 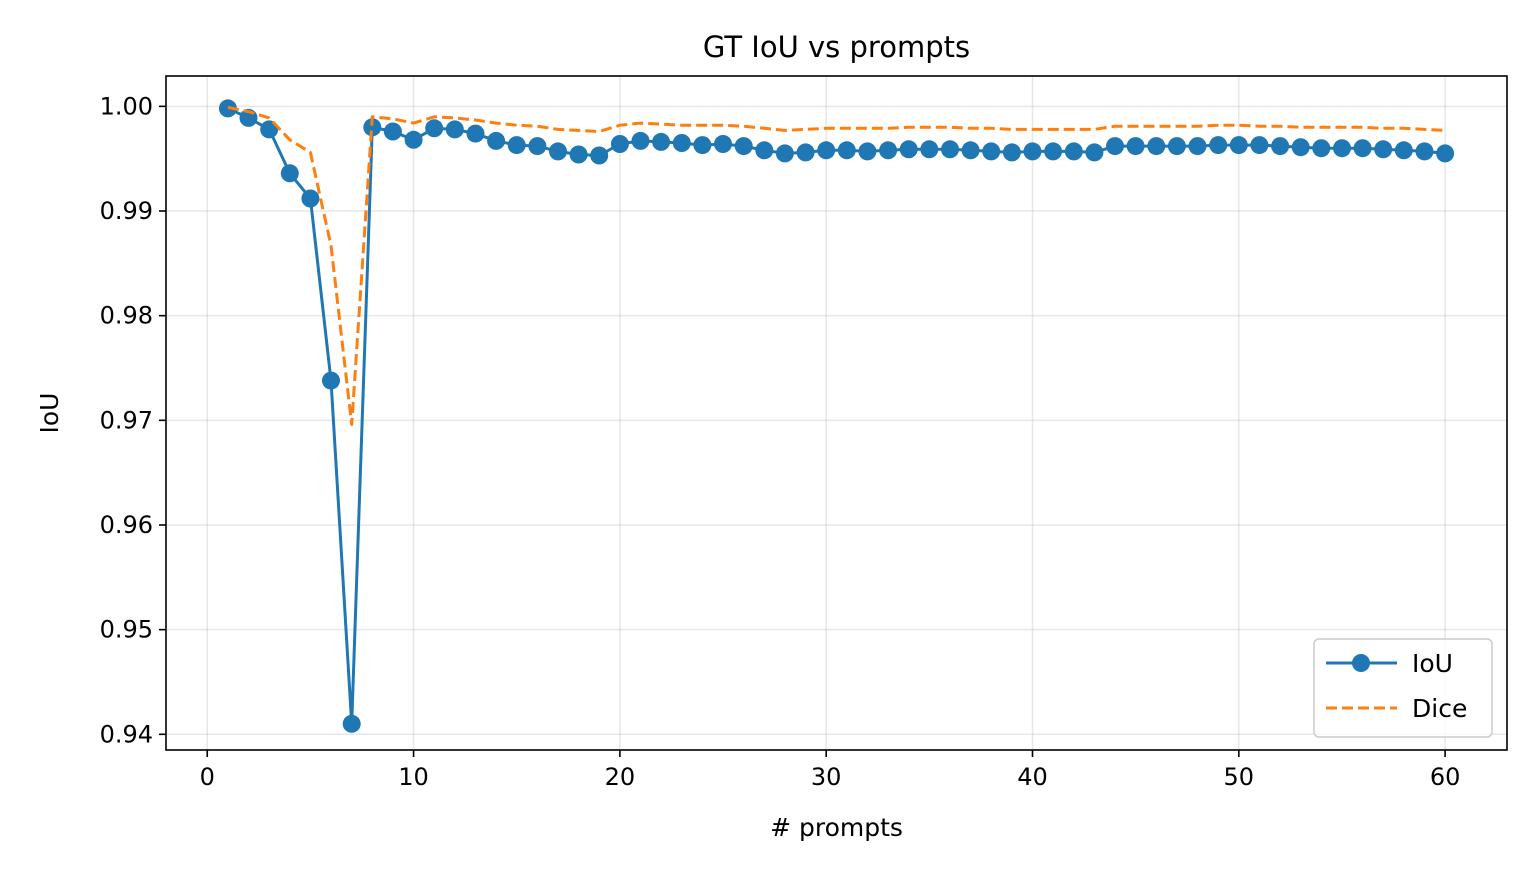 I want to click on x-tick-label: 50, so click(x=1239, y=777).